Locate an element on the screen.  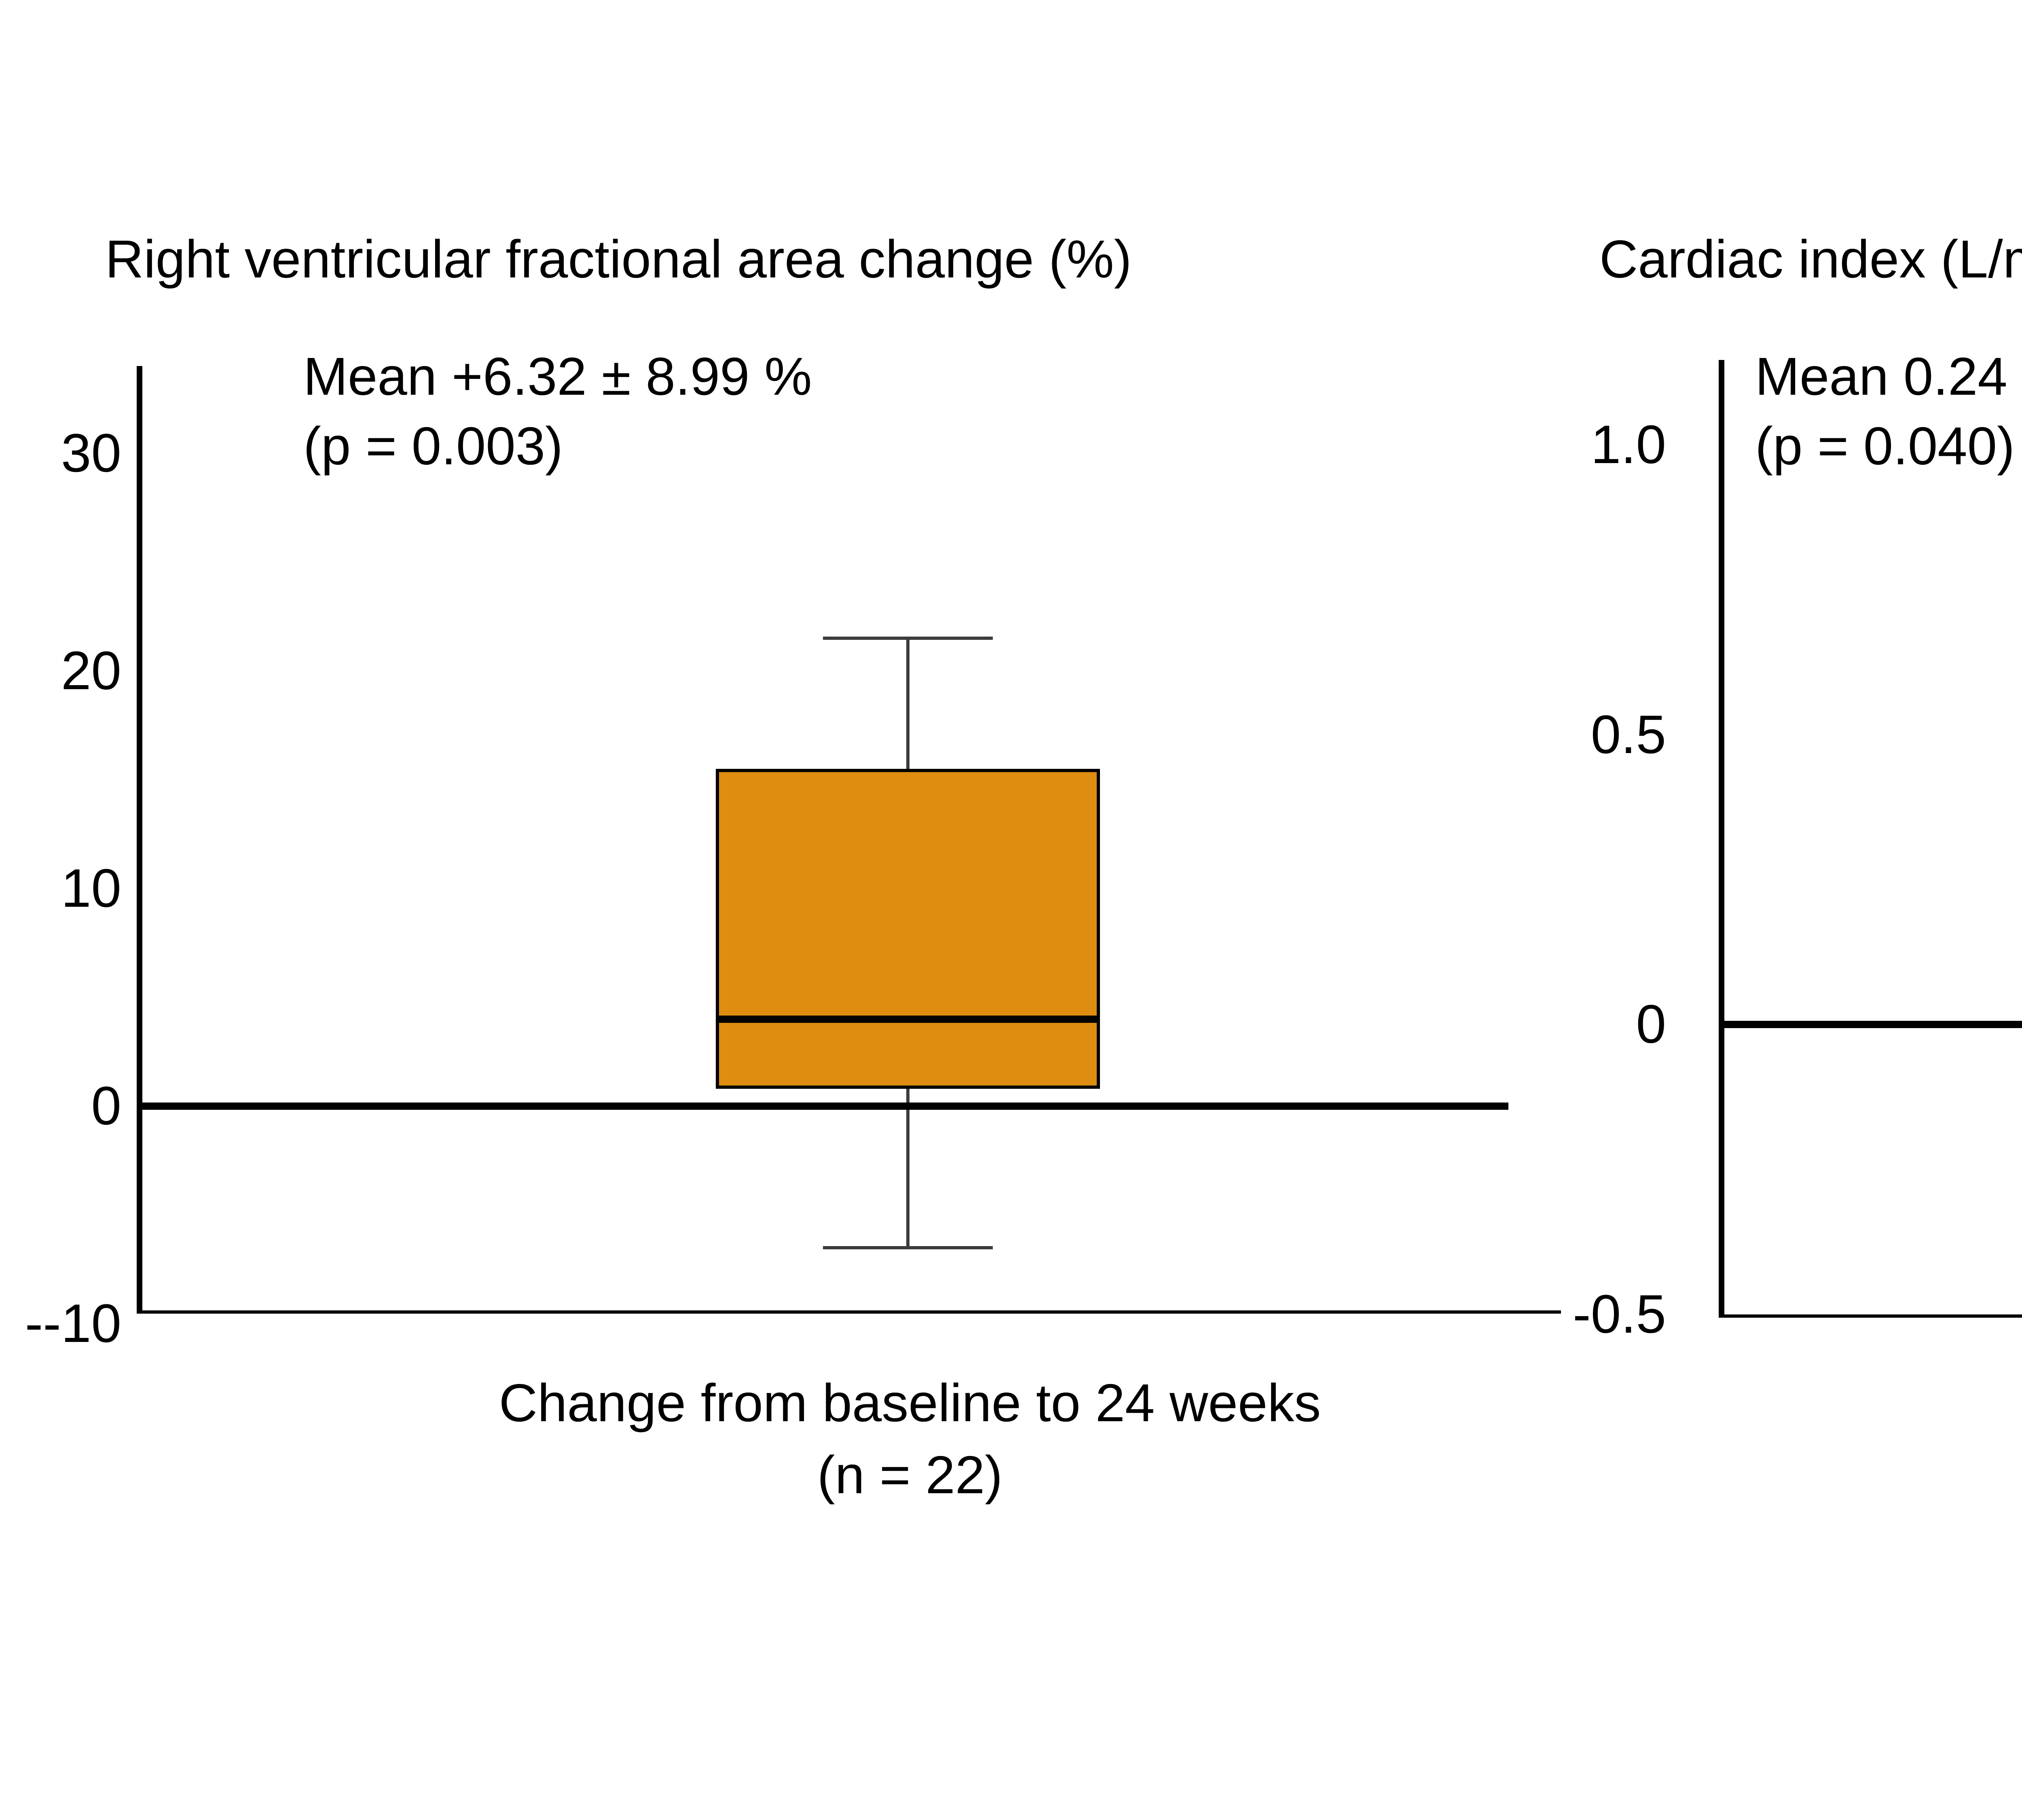
lower-whisker-line is located at coordinates (907, 1168).